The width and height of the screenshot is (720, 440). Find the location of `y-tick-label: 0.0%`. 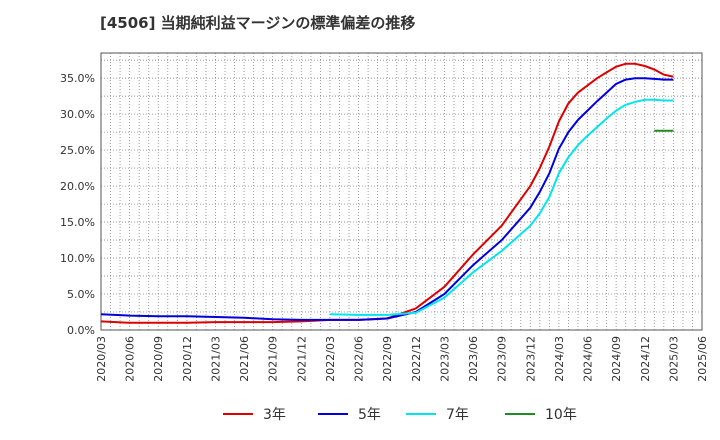

y-tick-label: 0.0% is located at coordinates (81, 330).